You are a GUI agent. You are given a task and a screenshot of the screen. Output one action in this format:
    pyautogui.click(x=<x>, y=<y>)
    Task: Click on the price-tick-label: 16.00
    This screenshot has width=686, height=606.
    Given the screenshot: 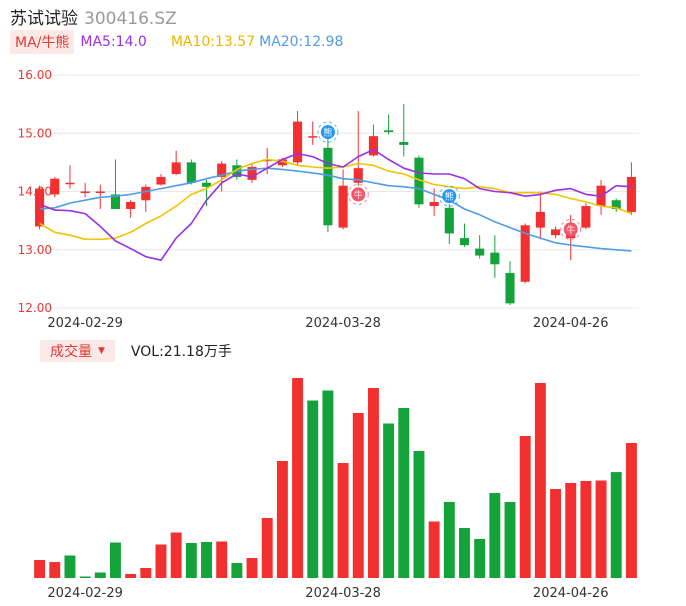 What is the action you would take?
    pyautogui.click(x=35, y=75)
    